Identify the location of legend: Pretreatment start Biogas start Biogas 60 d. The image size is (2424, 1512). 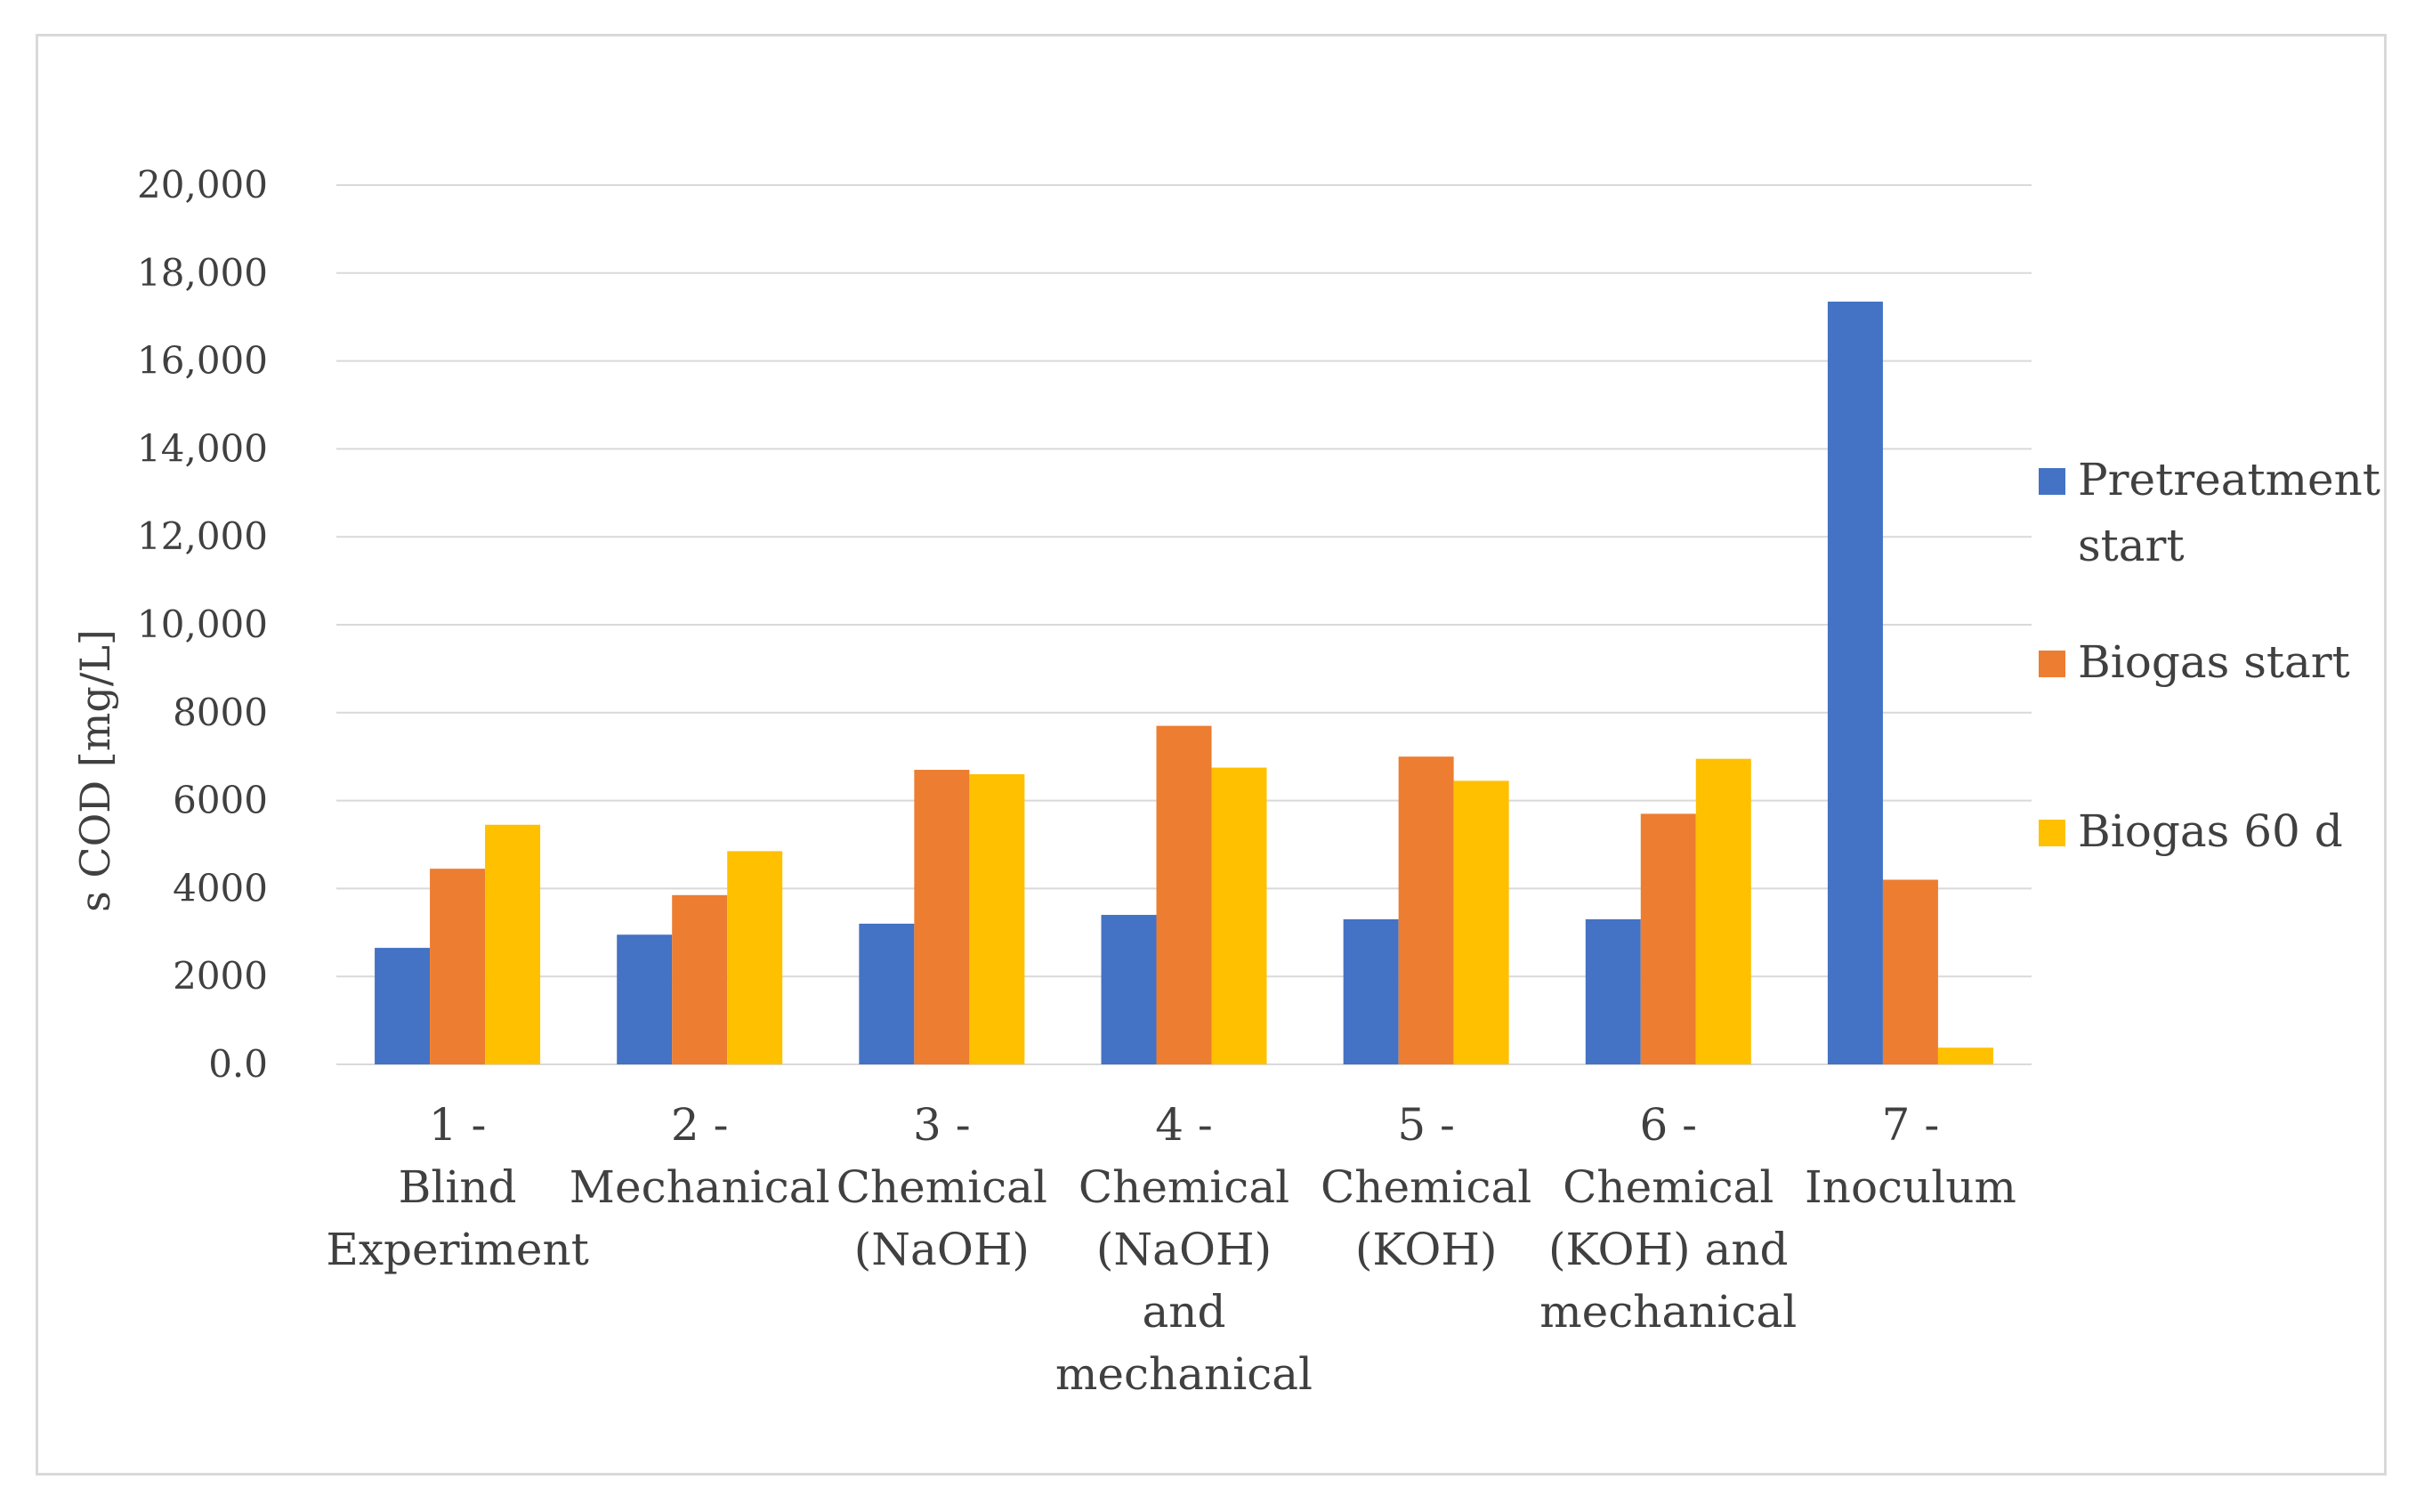
(2210, 655).